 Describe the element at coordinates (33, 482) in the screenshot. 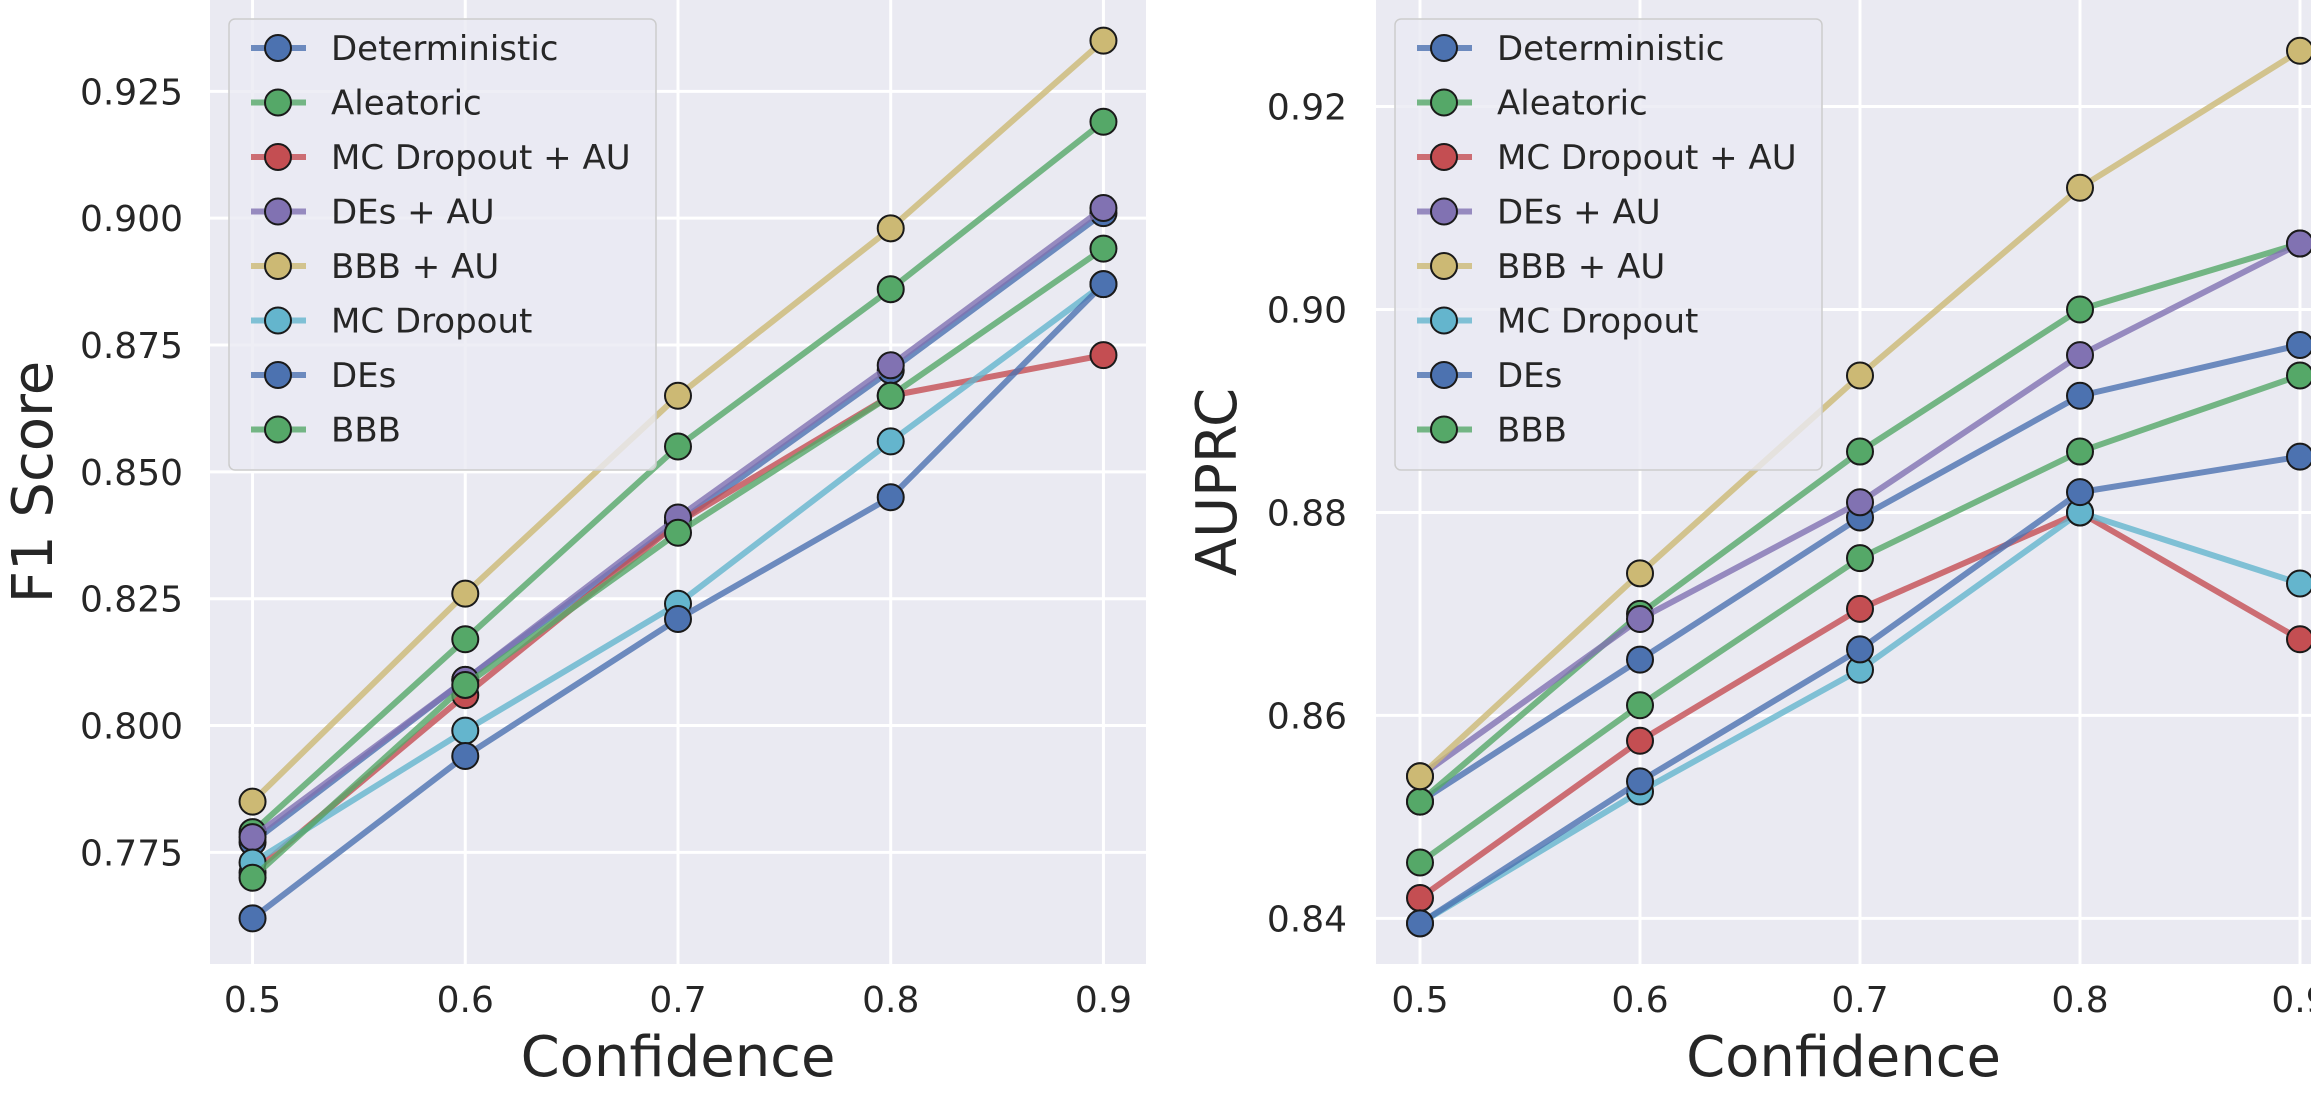

I see `y-axis-label: F1 Score` at that location.